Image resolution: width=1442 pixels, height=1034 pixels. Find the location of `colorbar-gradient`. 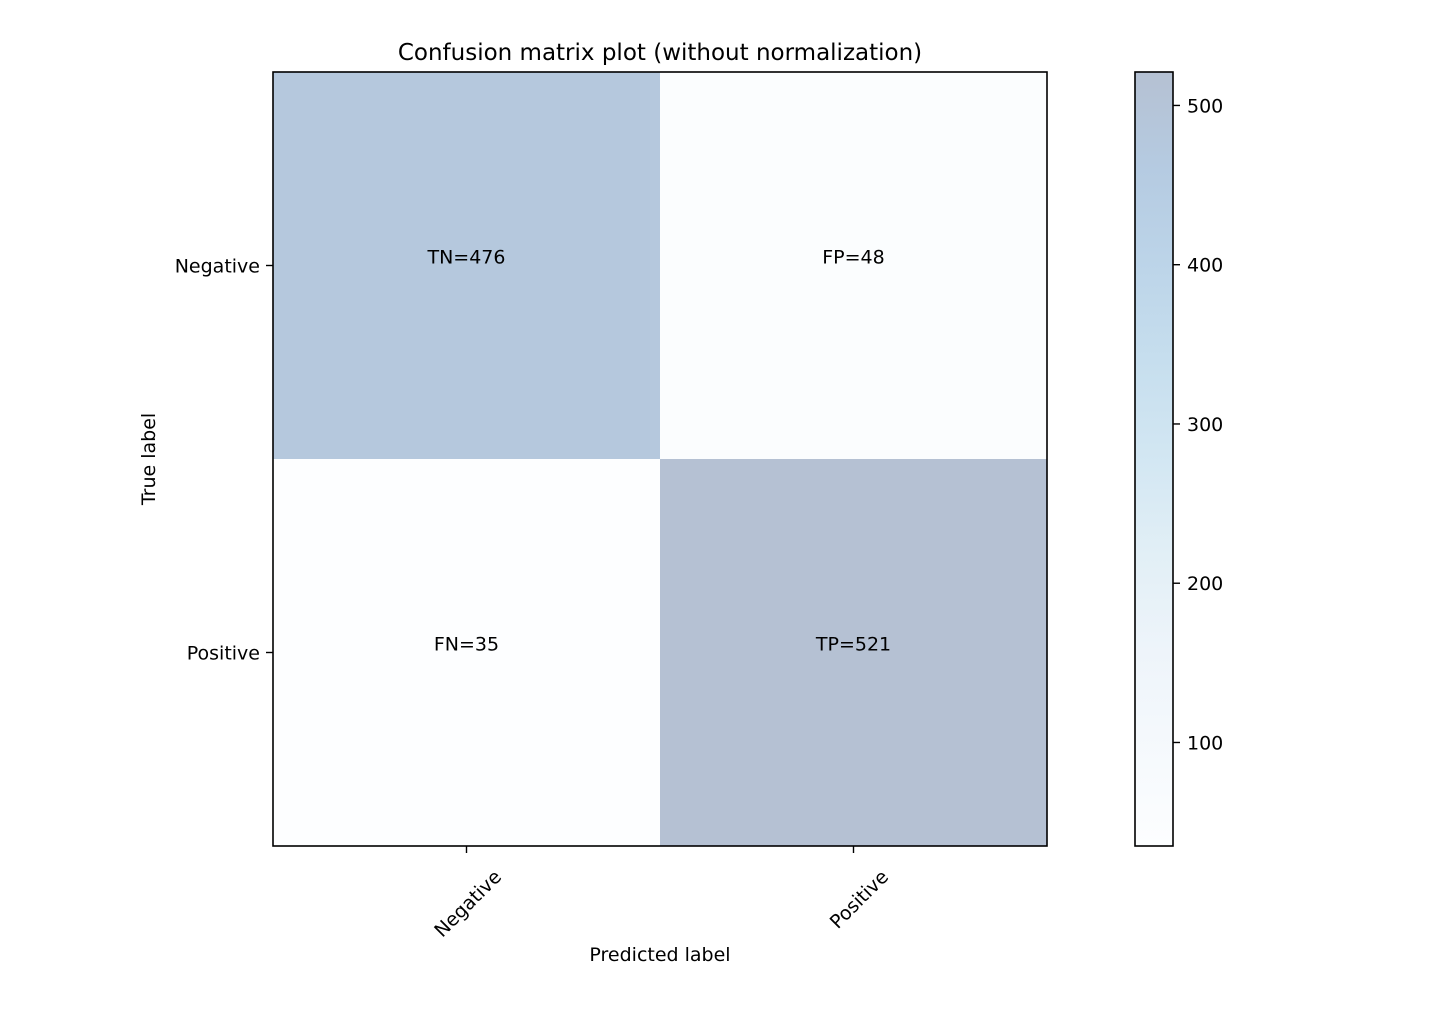

colorbar-gradient is located at coordinates (1154, 459).